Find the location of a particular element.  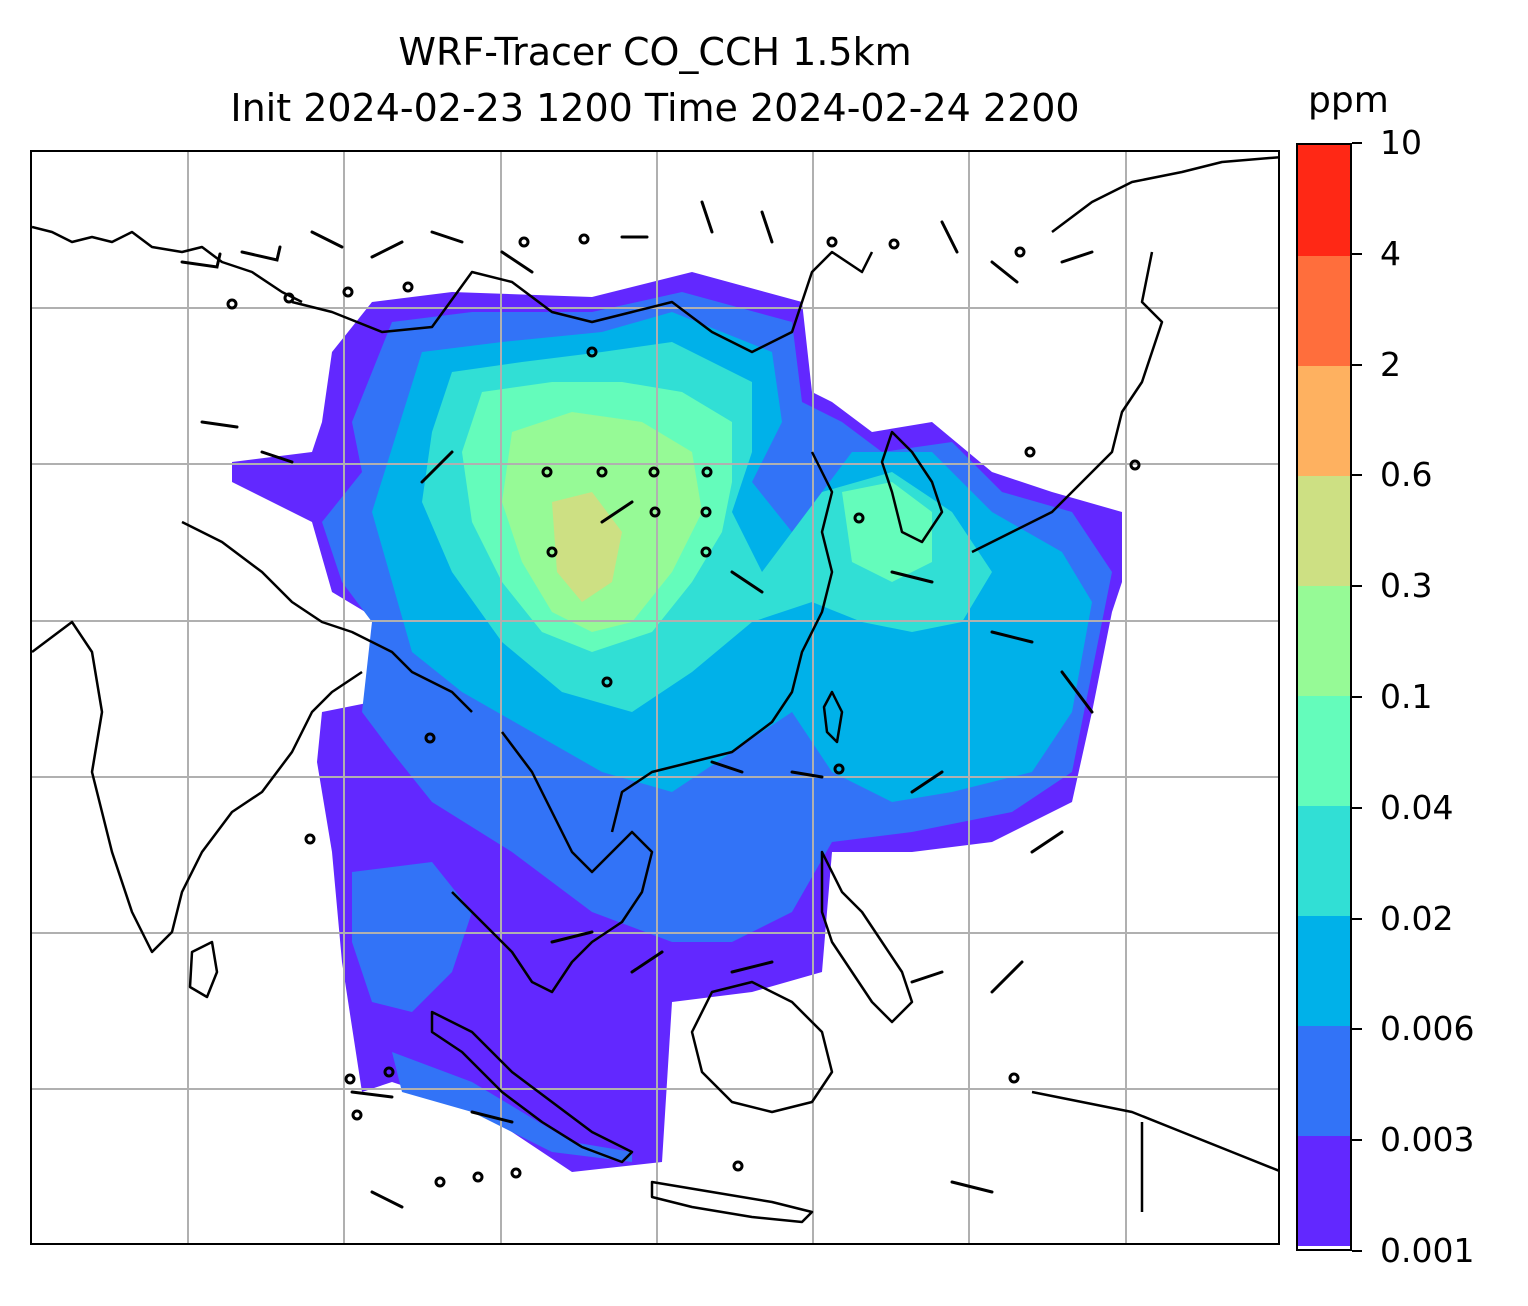

coastline-japan is located at coordinates (1067, 402).